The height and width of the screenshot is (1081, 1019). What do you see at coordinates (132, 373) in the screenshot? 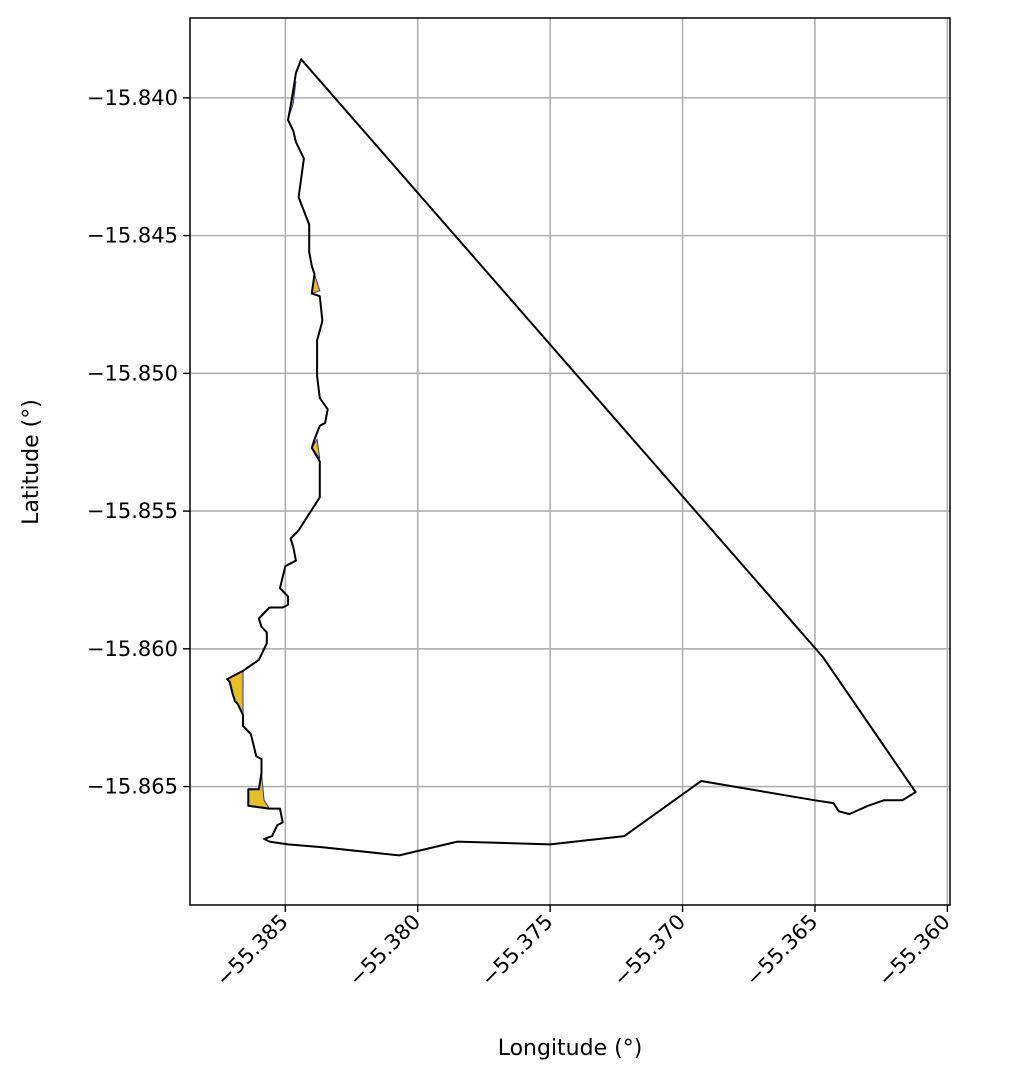
I see `y-tick-label: −15.850` at bounding box center [132, 373].